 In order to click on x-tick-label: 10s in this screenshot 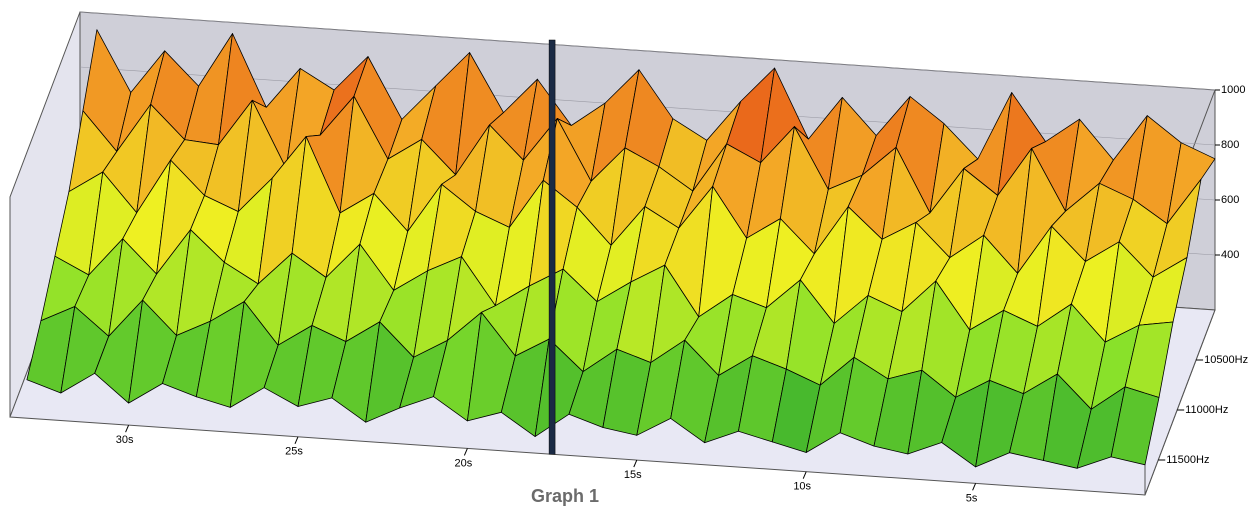, I will do `click(802, 487)`.